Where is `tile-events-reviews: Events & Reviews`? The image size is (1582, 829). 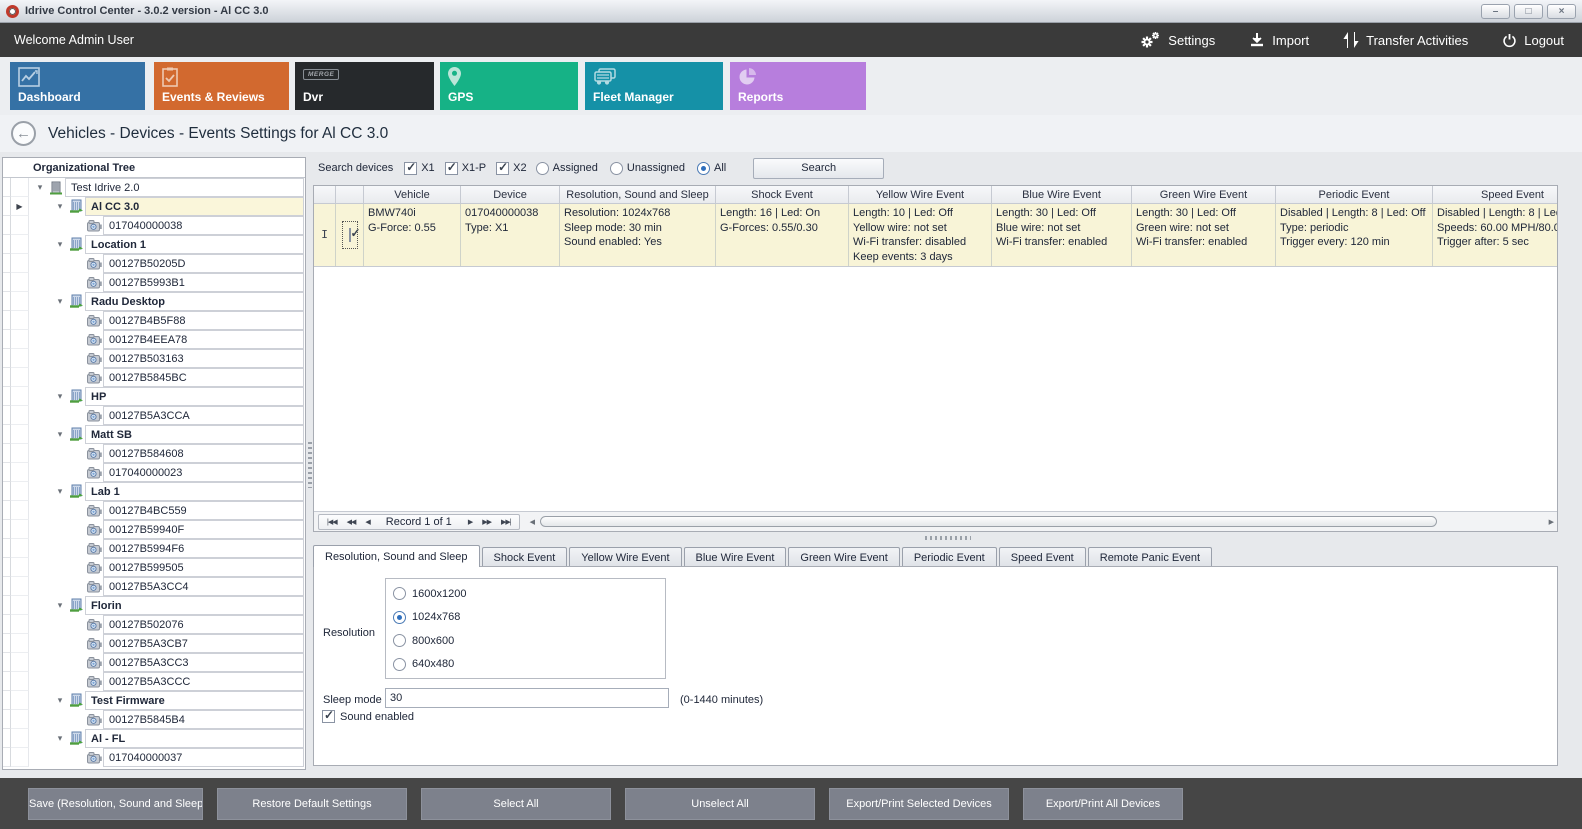
tile-events-reviews: Events & Reviews is located at coordinates (221, 86).